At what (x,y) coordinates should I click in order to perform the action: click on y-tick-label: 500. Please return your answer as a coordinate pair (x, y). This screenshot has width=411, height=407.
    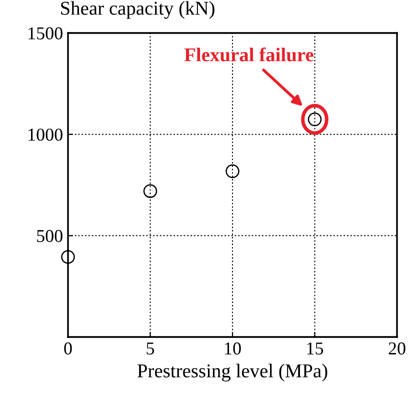
    Looking at the image, I should click on (49, 236).